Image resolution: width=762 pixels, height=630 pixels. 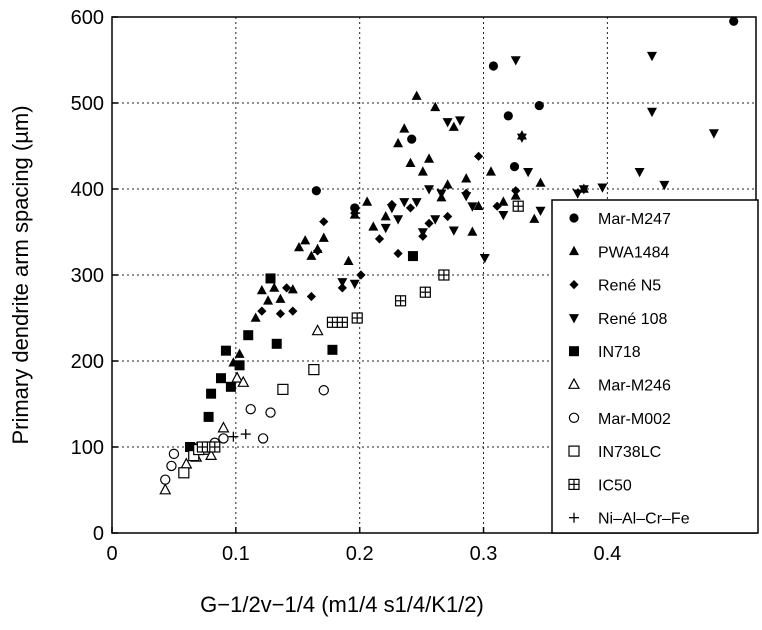 What do you see at coordinates (20, 274) in the screenshot?
I see `y-axis-title: Primary dendrite arm spacing (µm)` at bounding box center [20, 274].